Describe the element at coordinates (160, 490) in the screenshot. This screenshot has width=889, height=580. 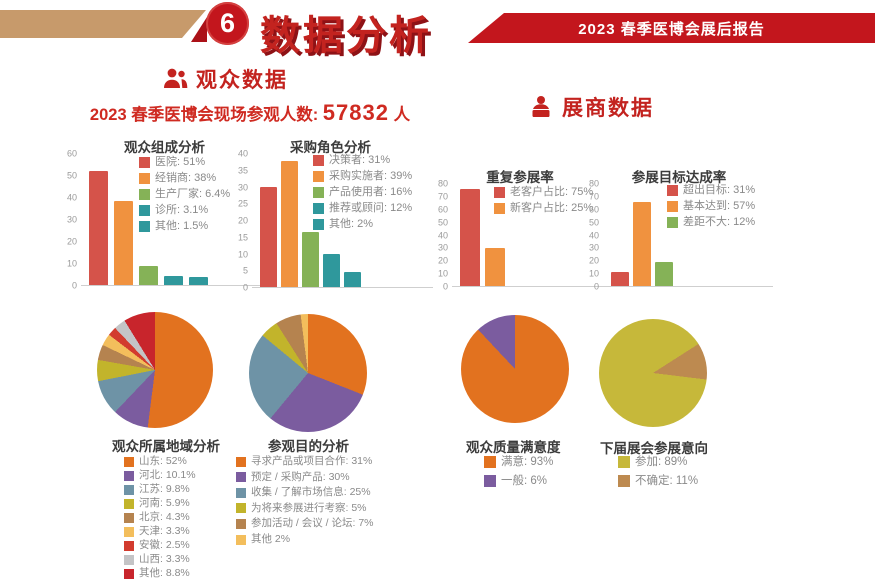
I see `legend-item: 江苏: 9.8%` at that location.